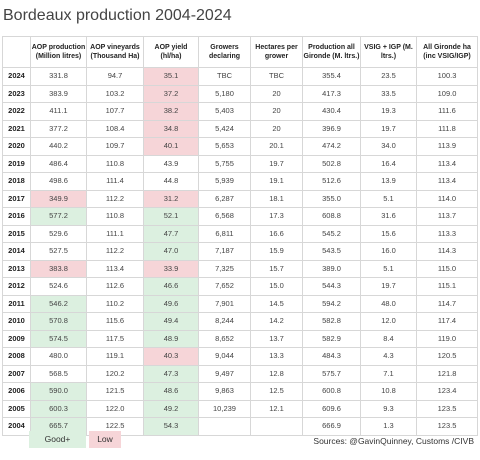  What do you see at coordinates (105, 439) in the screenshot?
I see `legend-low: Low` at bounding box center [105, 439].